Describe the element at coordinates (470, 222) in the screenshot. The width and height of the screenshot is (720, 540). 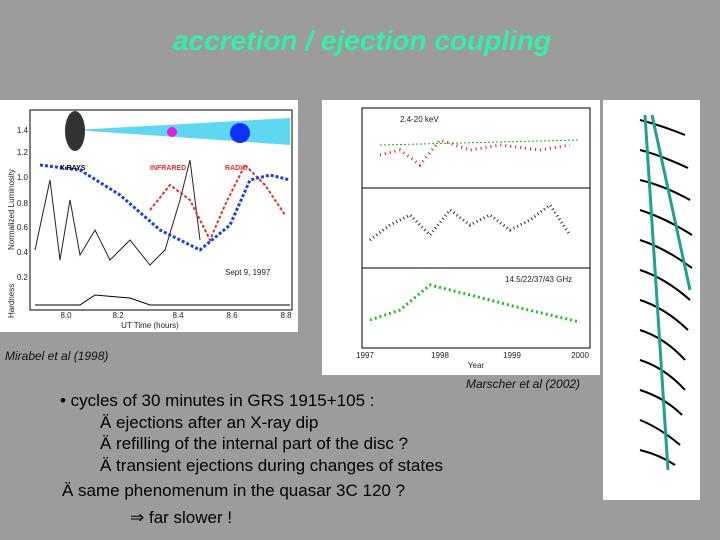
I see `scatter-points` at that location.